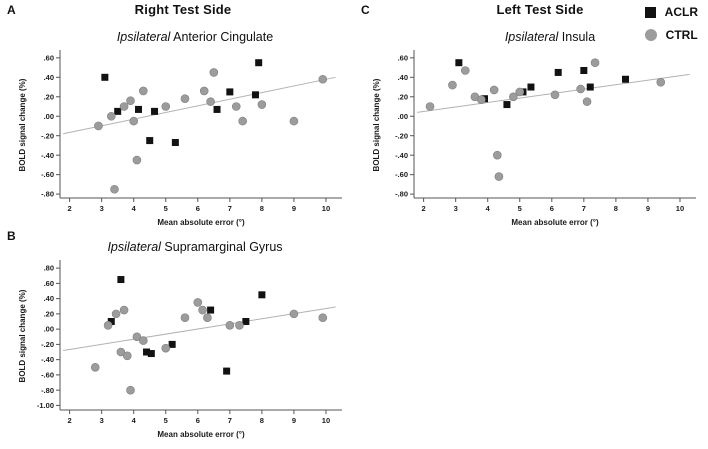  I want to click on header-left-test-side: Left Test Side, so click(540, 9).